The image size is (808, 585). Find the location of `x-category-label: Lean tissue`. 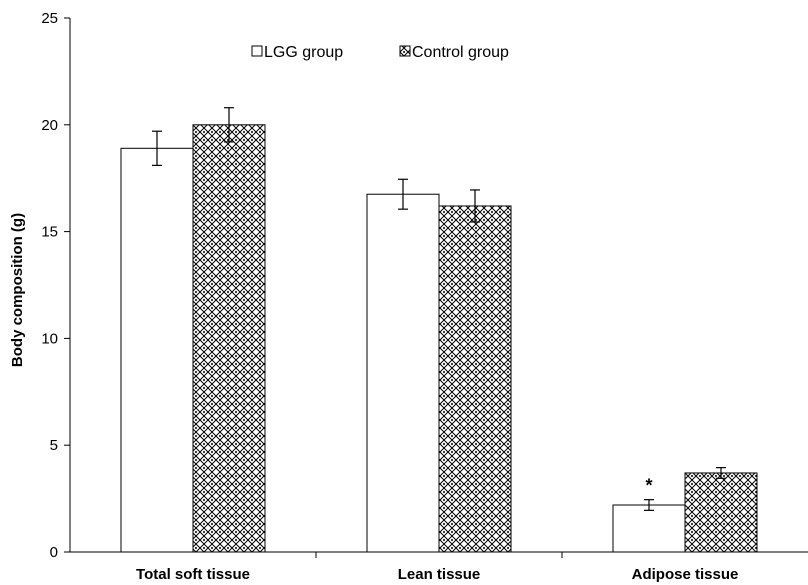

x-category-label: Lean tissue is located at coordinates (439, 574).